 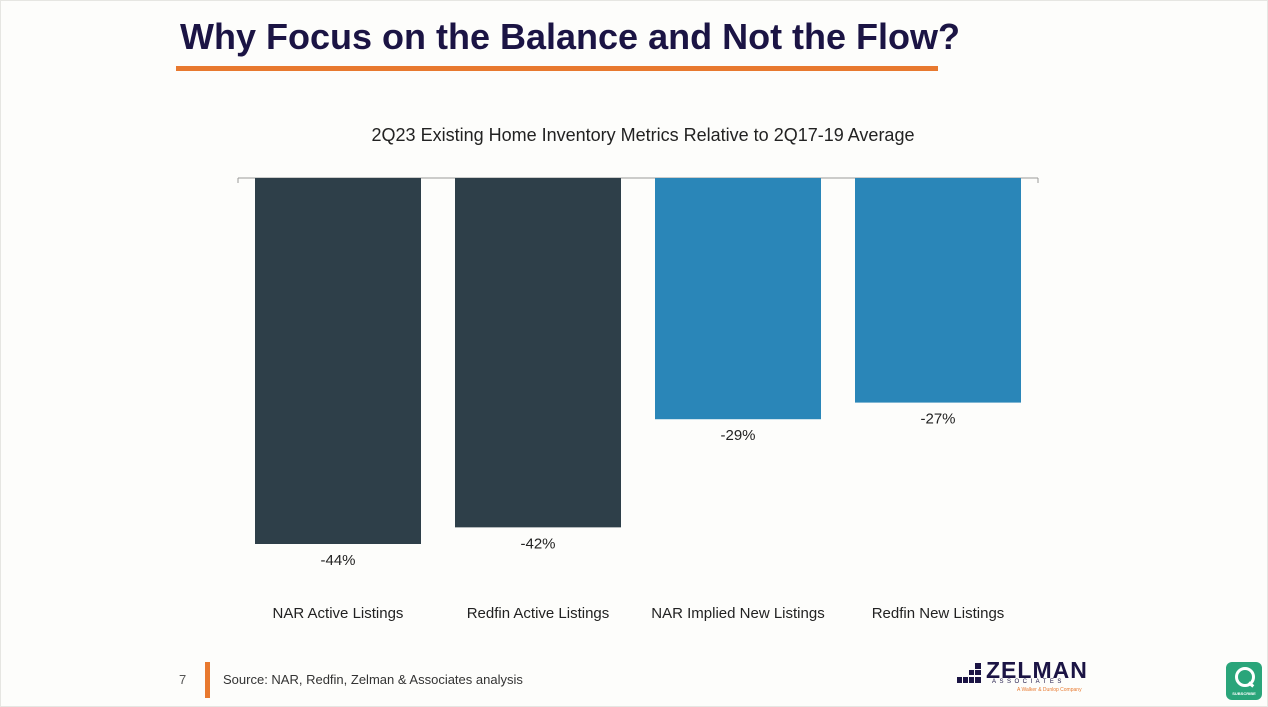 I want to click on category-label-3: NAR Implied New Listings, so click(x=737, y=613).